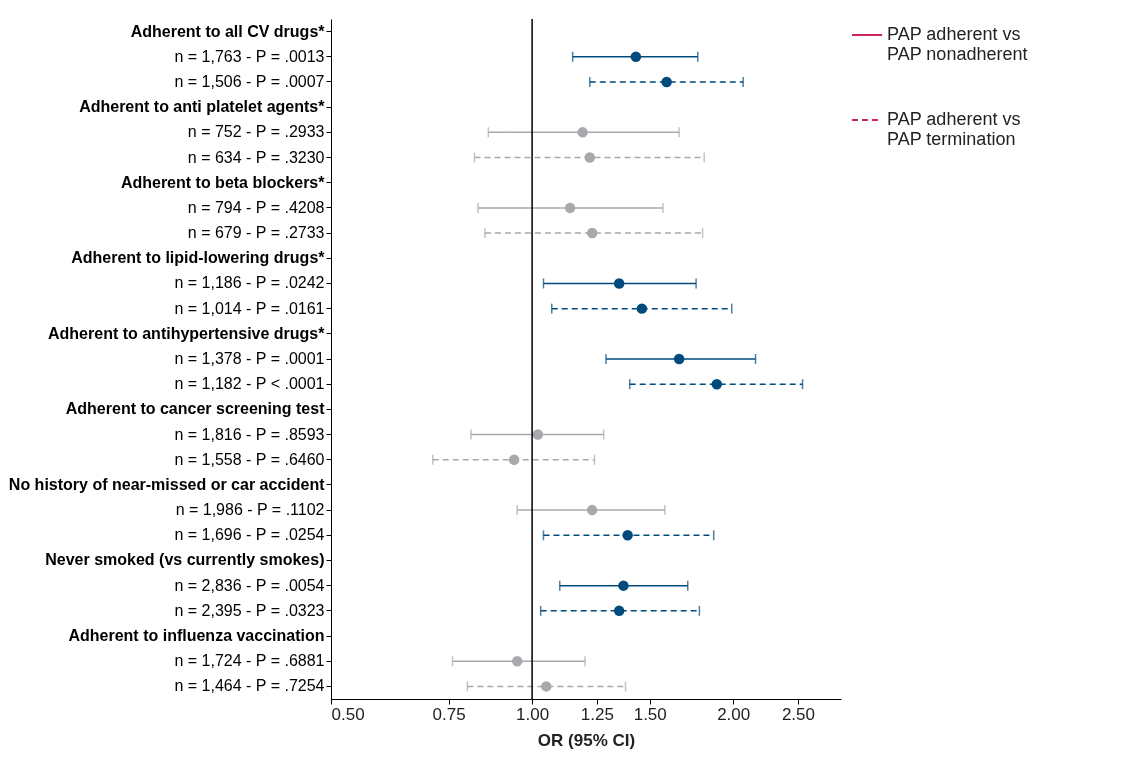 The height and width of the screenshot is (782, 1121). Describe the element at coordinates (250, 510) in the screenshot. I see `y-tick-label: n = 1,986 - P = .1102` at that location.